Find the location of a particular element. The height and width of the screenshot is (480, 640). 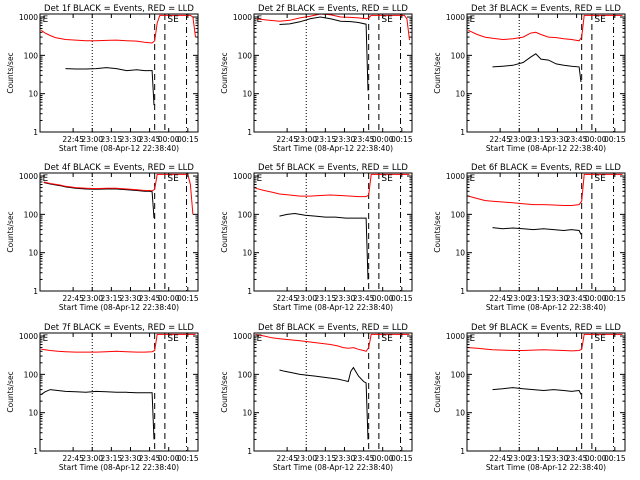

chart-title: Det 6f BLACK = Events, RED = LLD is located at coordinates (546, 168).